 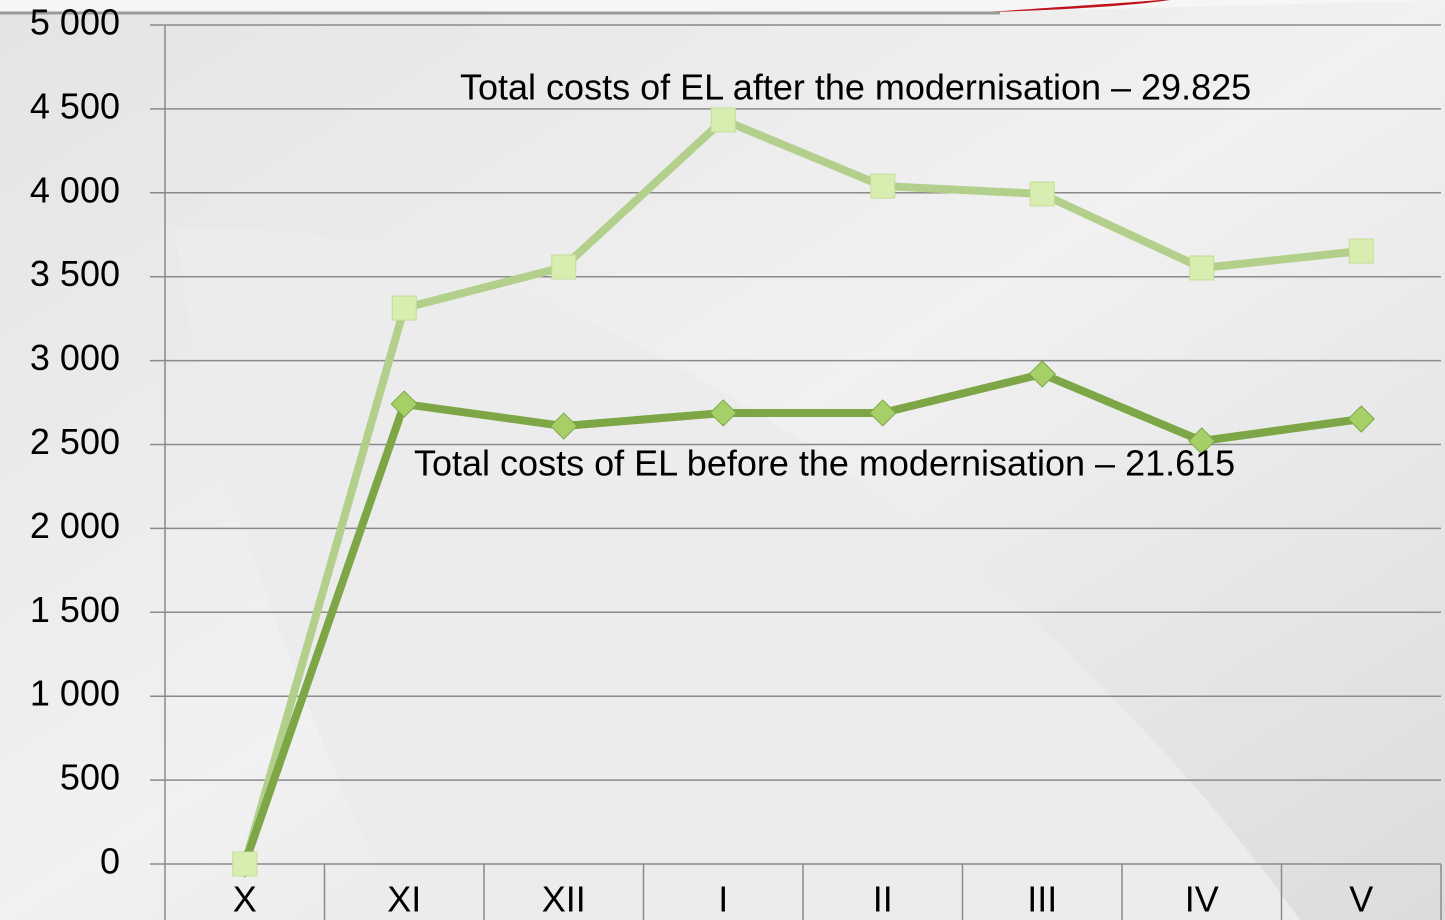 I want to click on y-tick-label: 0, so click(x=110, y=861).